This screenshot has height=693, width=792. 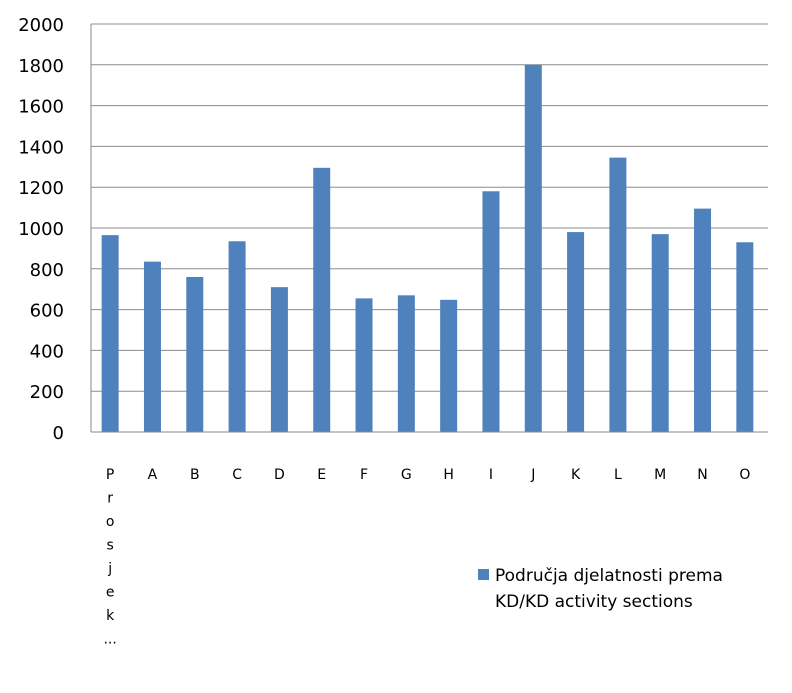 What do you see at coordinates (110, 593) in the screenshot?
I see `x-tick-label: e` at bounding box center [110, 593].